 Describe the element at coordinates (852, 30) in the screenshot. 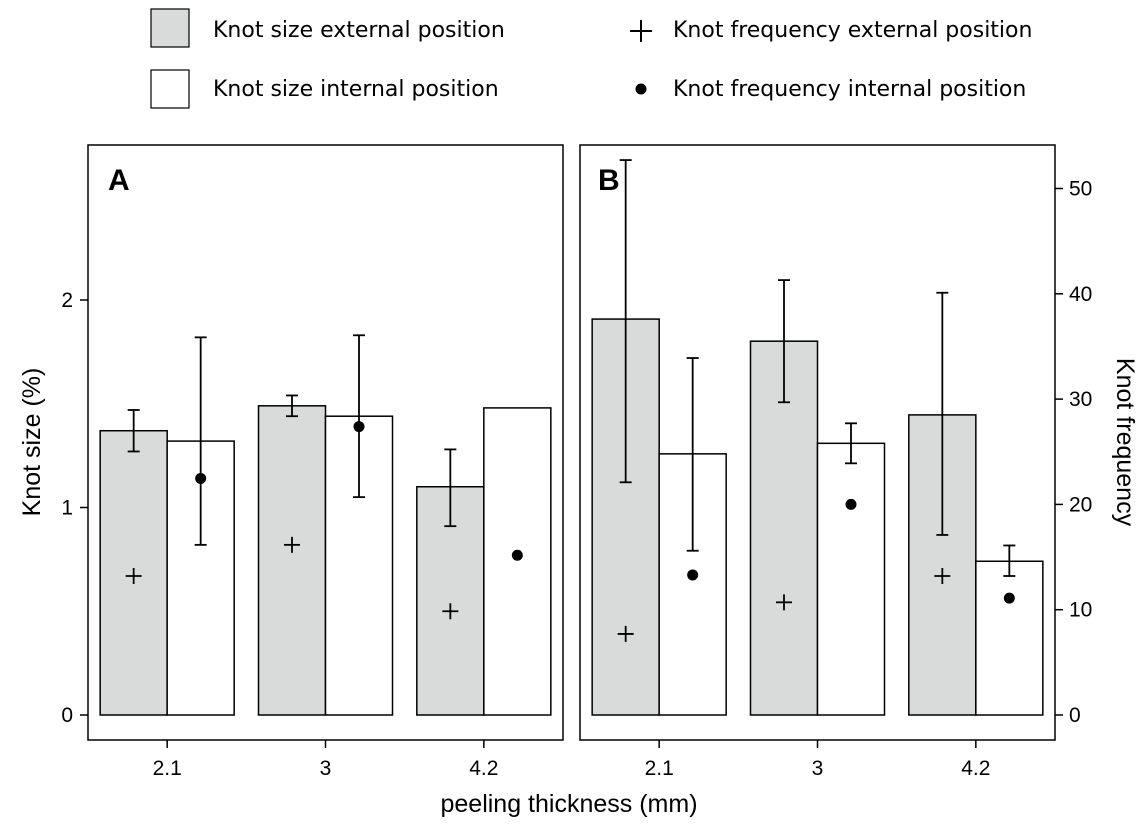

I see `legend-label-external-frequency: Knot frequency external position` at that location.